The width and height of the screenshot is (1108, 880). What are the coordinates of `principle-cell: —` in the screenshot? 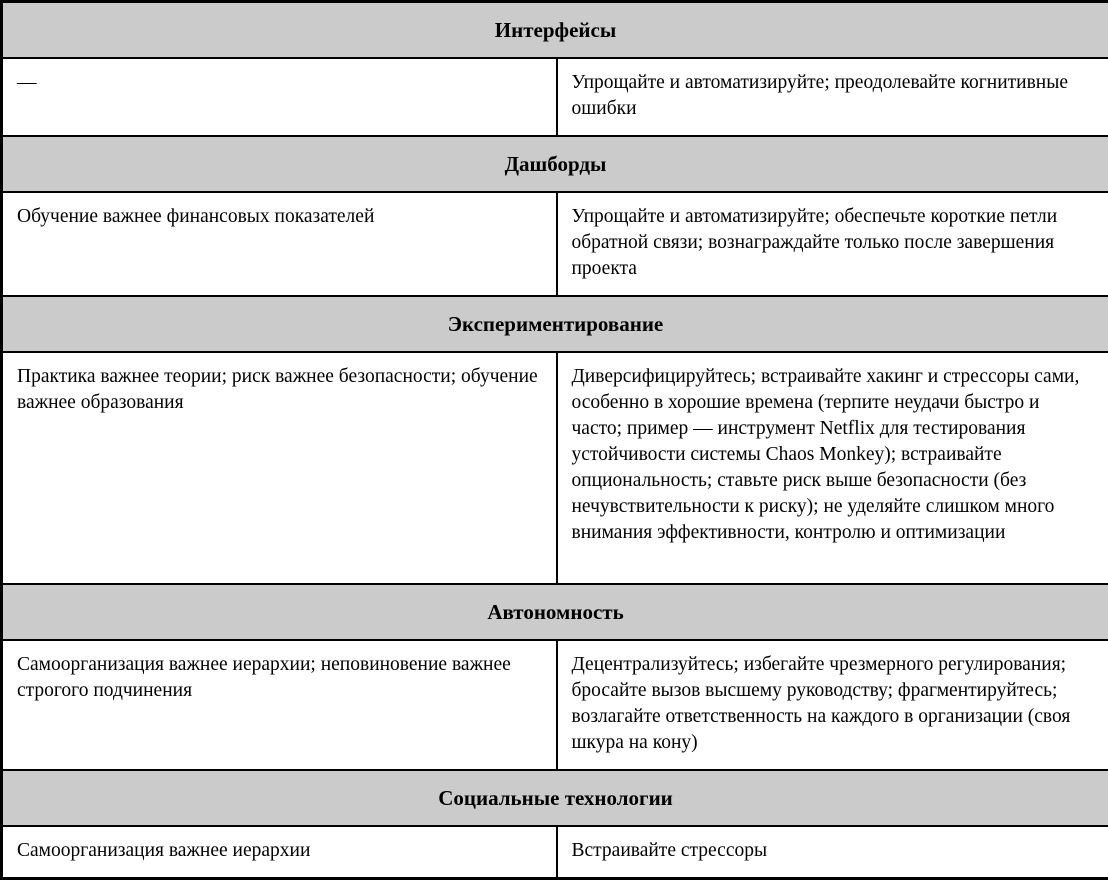 It's located at (279, 97).